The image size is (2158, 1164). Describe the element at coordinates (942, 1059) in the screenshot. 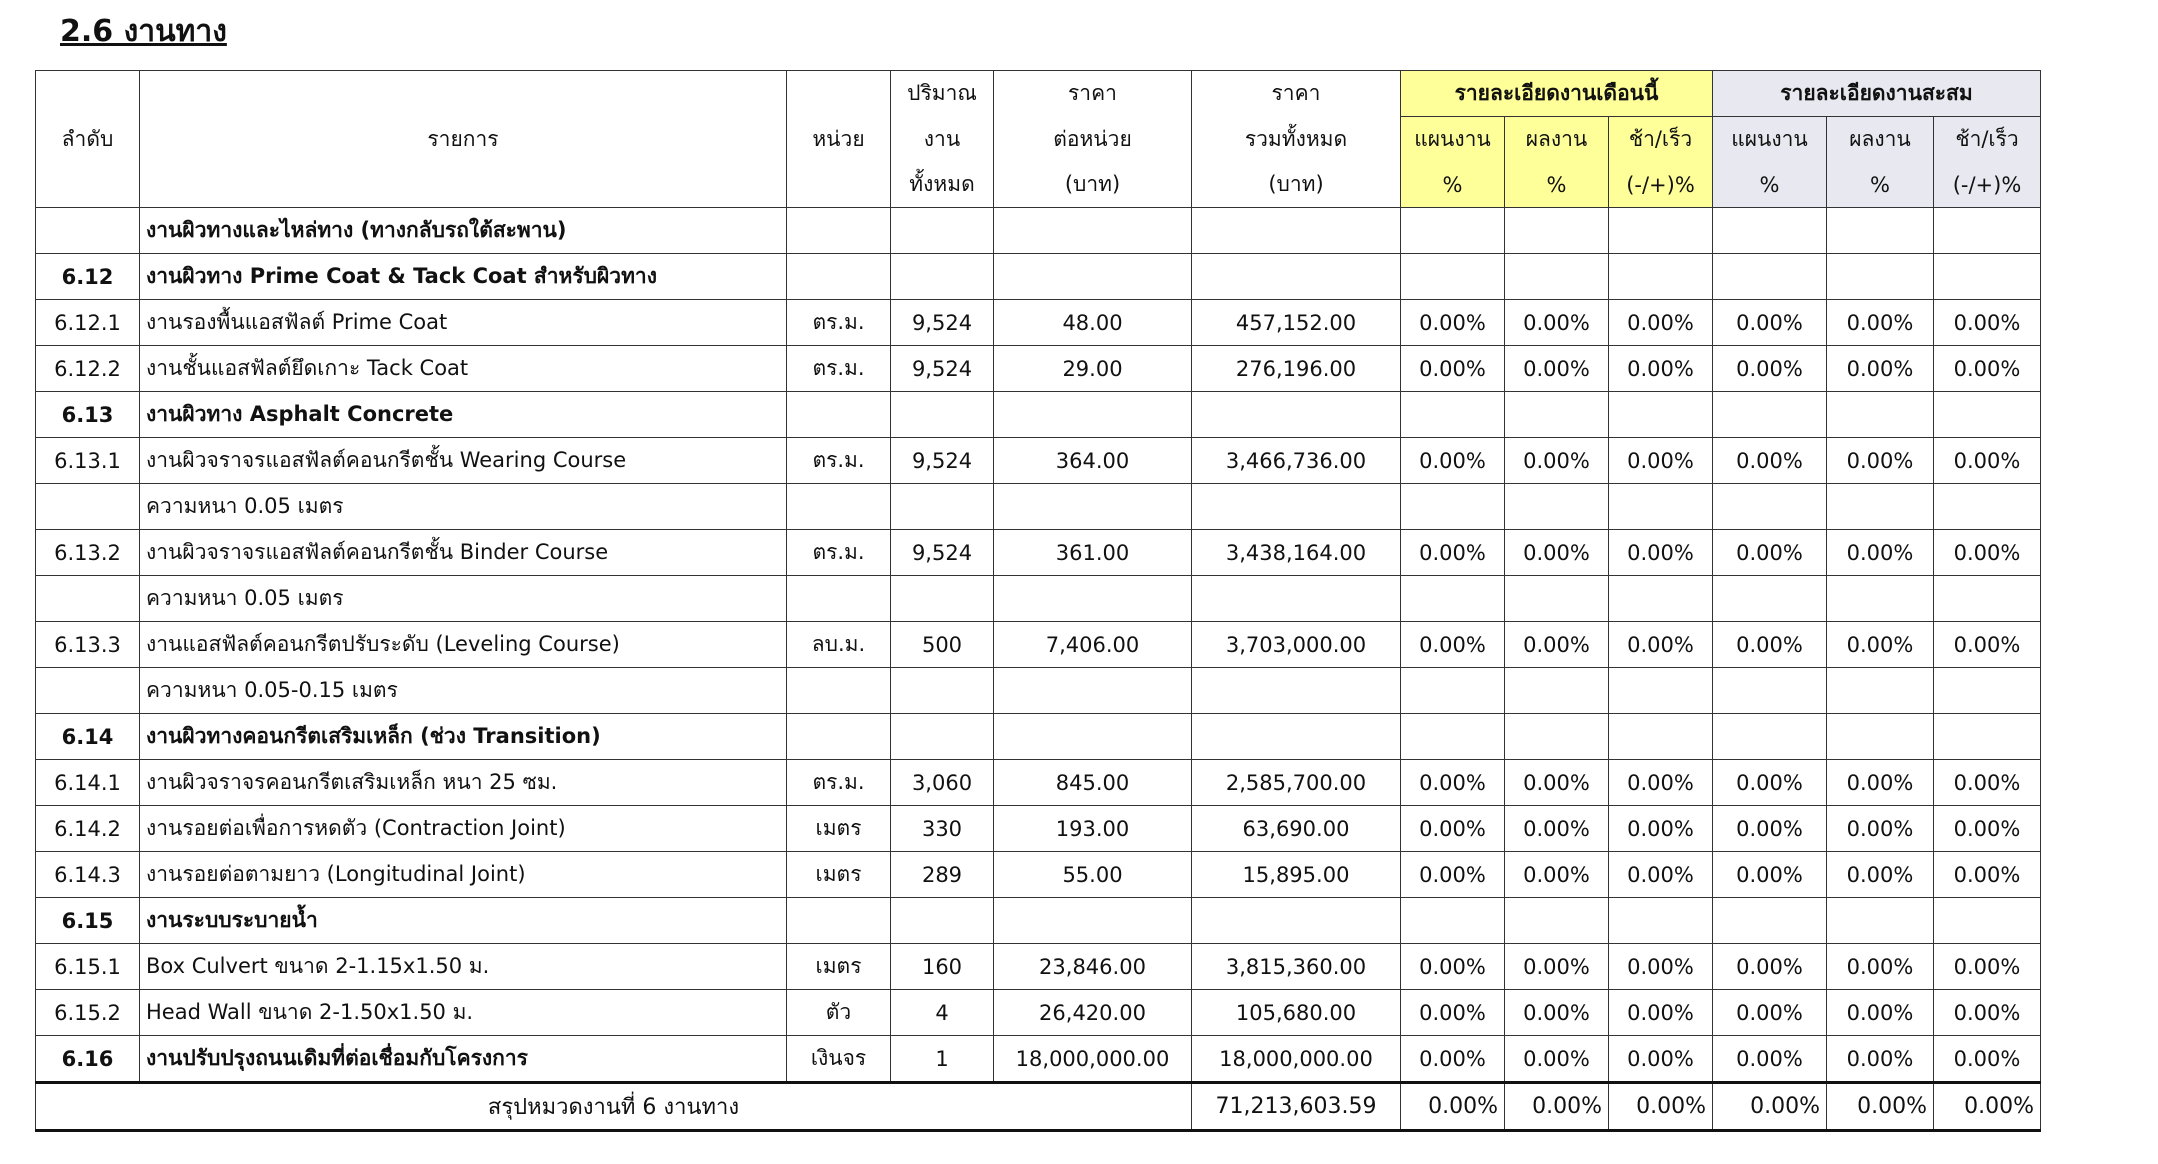

I see `quantity: 1` at that location.